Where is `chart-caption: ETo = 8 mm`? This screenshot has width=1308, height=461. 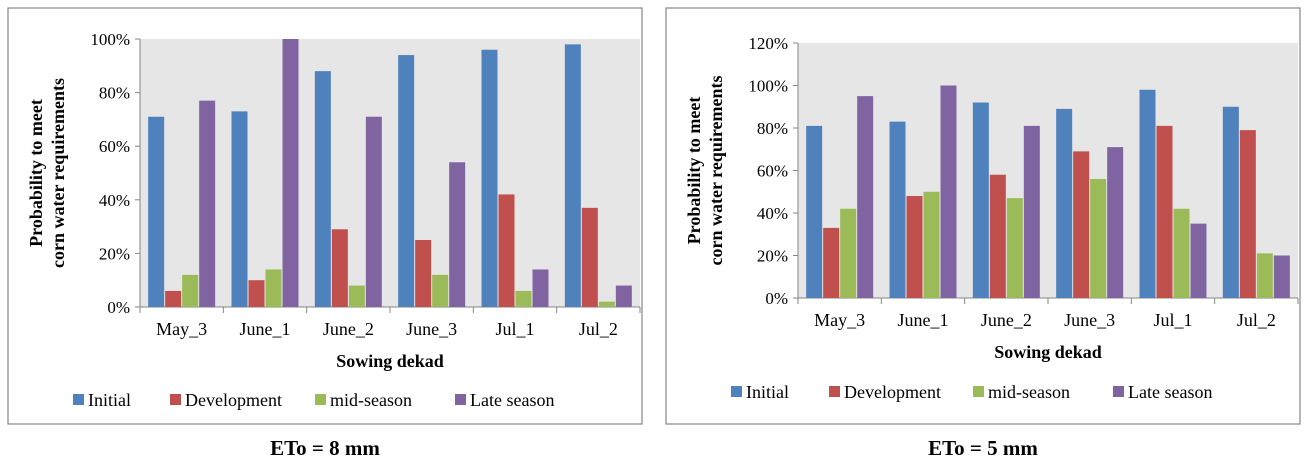 chart-caption: ETo = 8 mm is located at coordinates (325, 448).